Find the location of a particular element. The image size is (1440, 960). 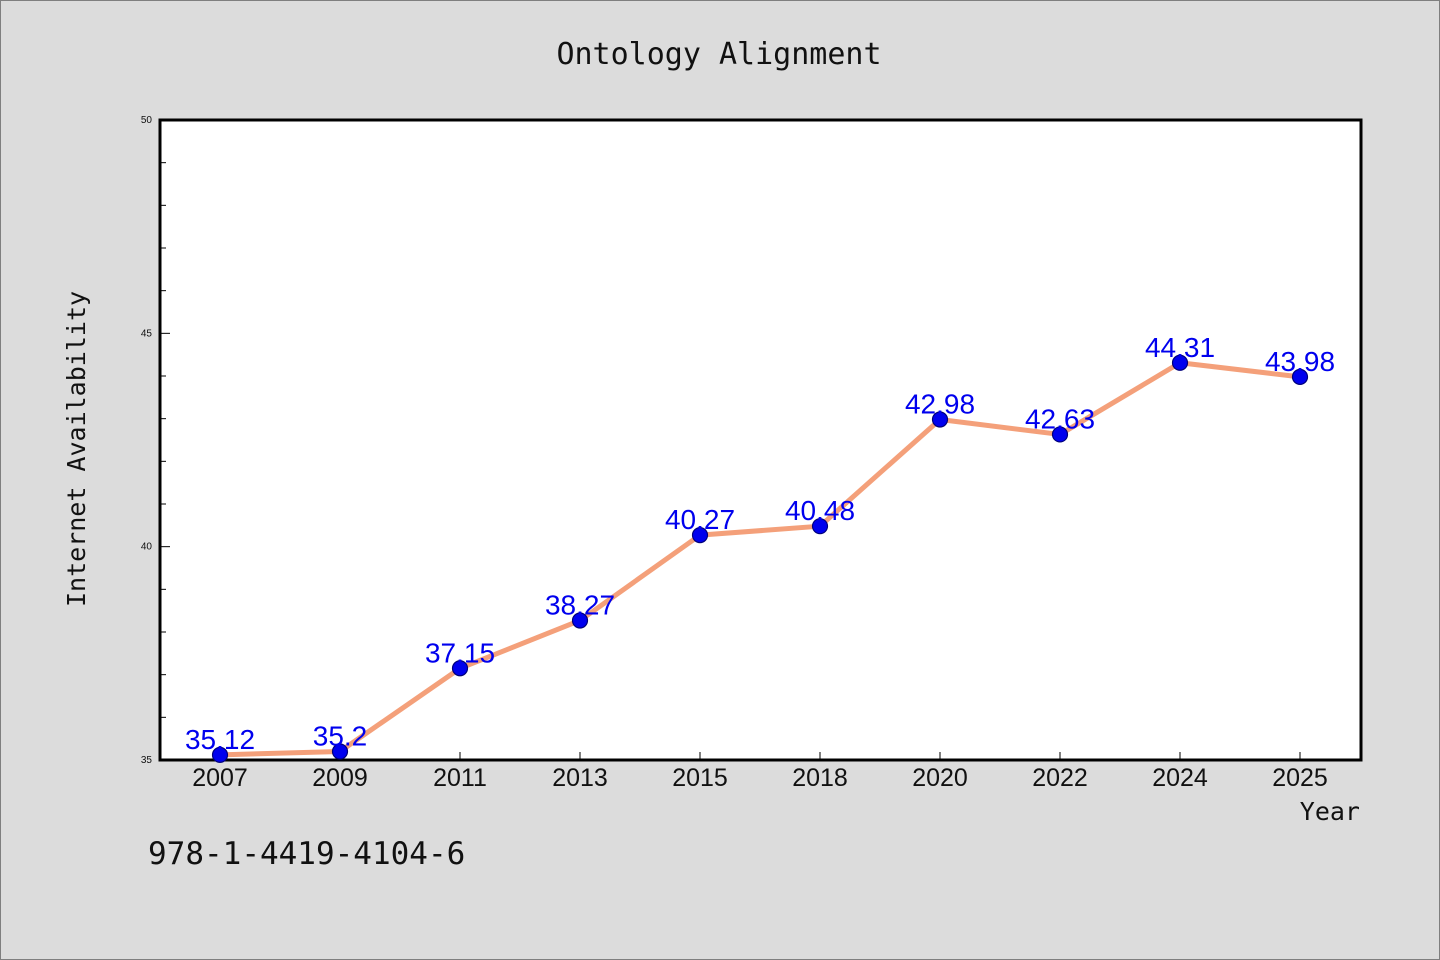

y-axis-label: Internet Availability is located at coordinates (76, 449).